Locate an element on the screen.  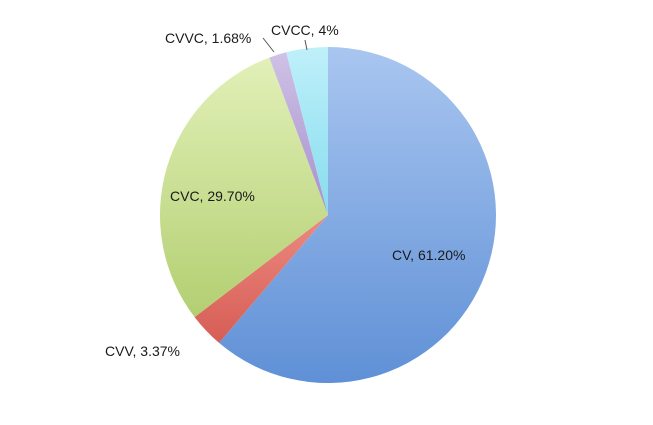
data-label-cvvc: CVVC, 1.68% is located at coordinates (208, 38).